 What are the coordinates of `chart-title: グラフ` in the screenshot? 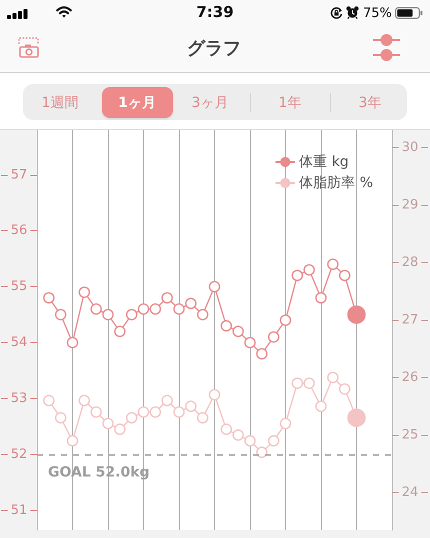 It's located at (214, 48).